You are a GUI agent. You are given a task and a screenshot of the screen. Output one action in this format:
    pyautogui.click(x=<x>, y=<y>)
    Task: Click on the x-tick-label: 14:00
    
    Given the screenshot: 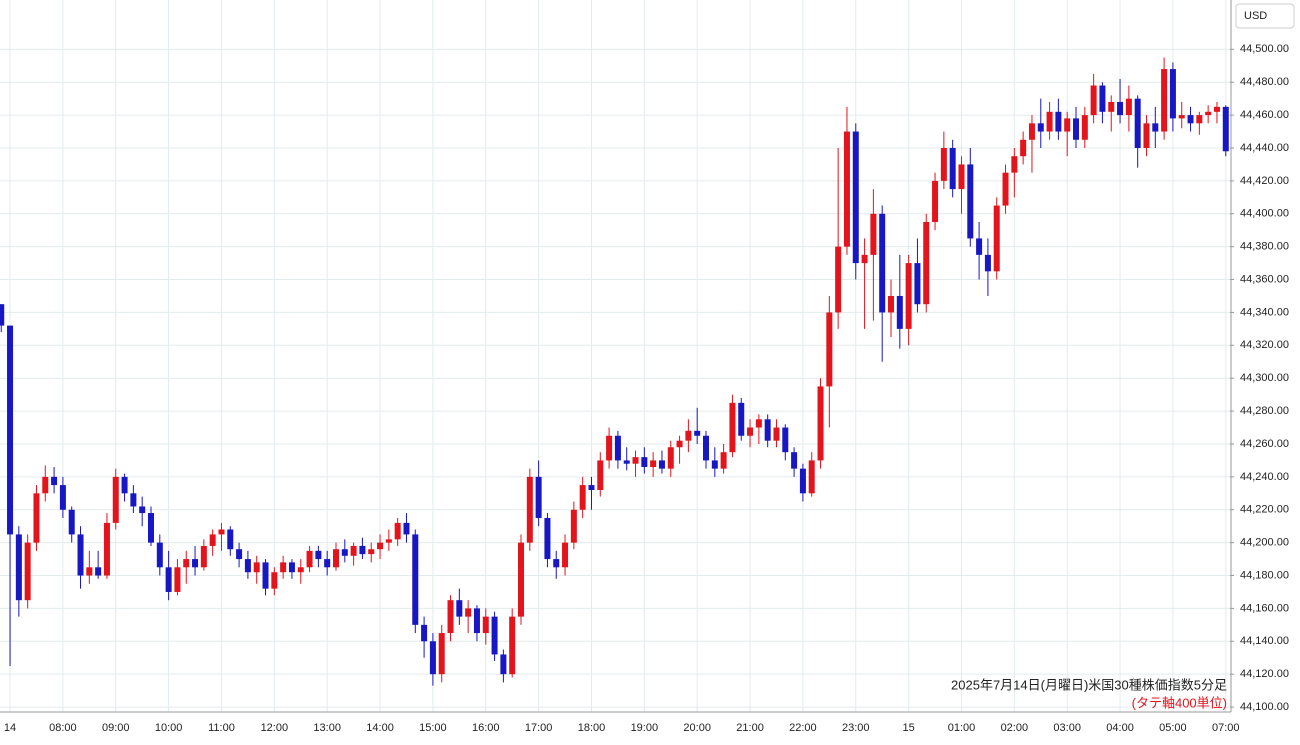 What is the action you would take?
    pyautogui.click(x=380, y=728)
    